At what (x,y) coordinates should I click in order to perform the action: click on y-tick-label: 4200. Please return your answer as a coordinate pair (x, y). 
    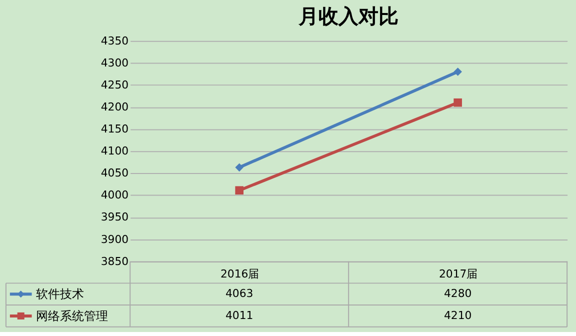
    Looking at the image, I should click on (114, 107).